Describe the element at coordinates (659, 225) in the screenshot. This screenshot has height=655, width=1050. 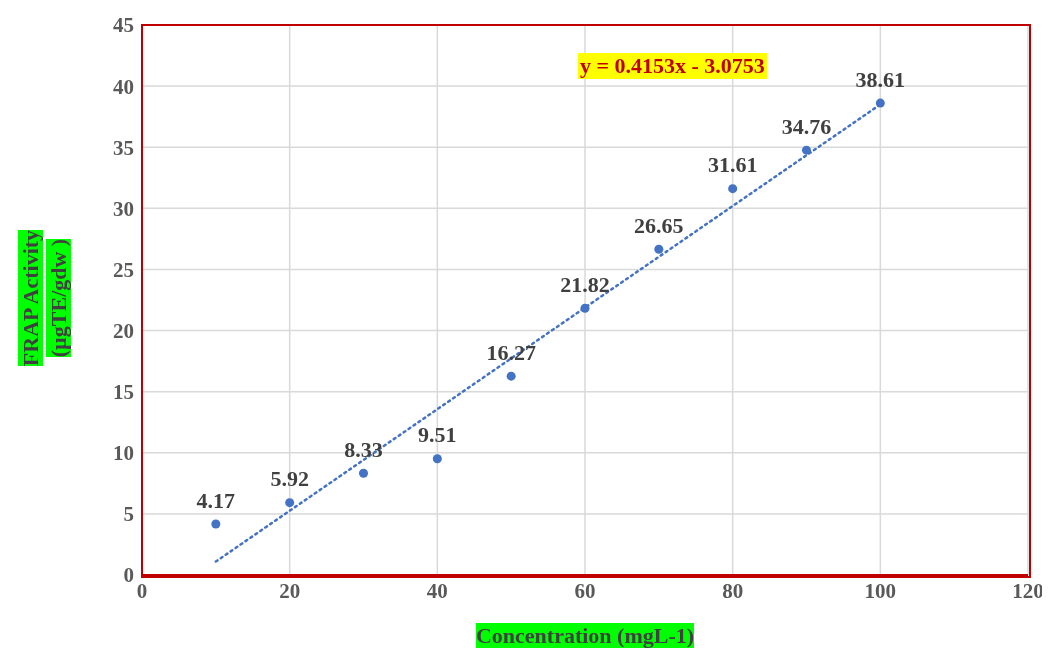
I see `data-label: 26.65` at that location.